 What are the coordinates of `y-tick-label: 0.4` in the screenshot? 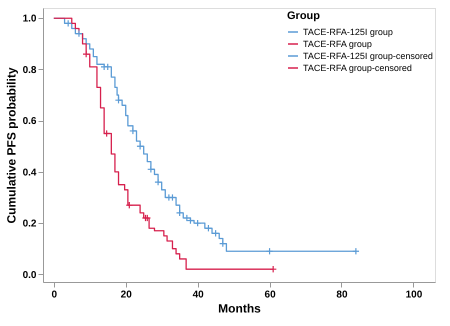 It's located at (29, 172).